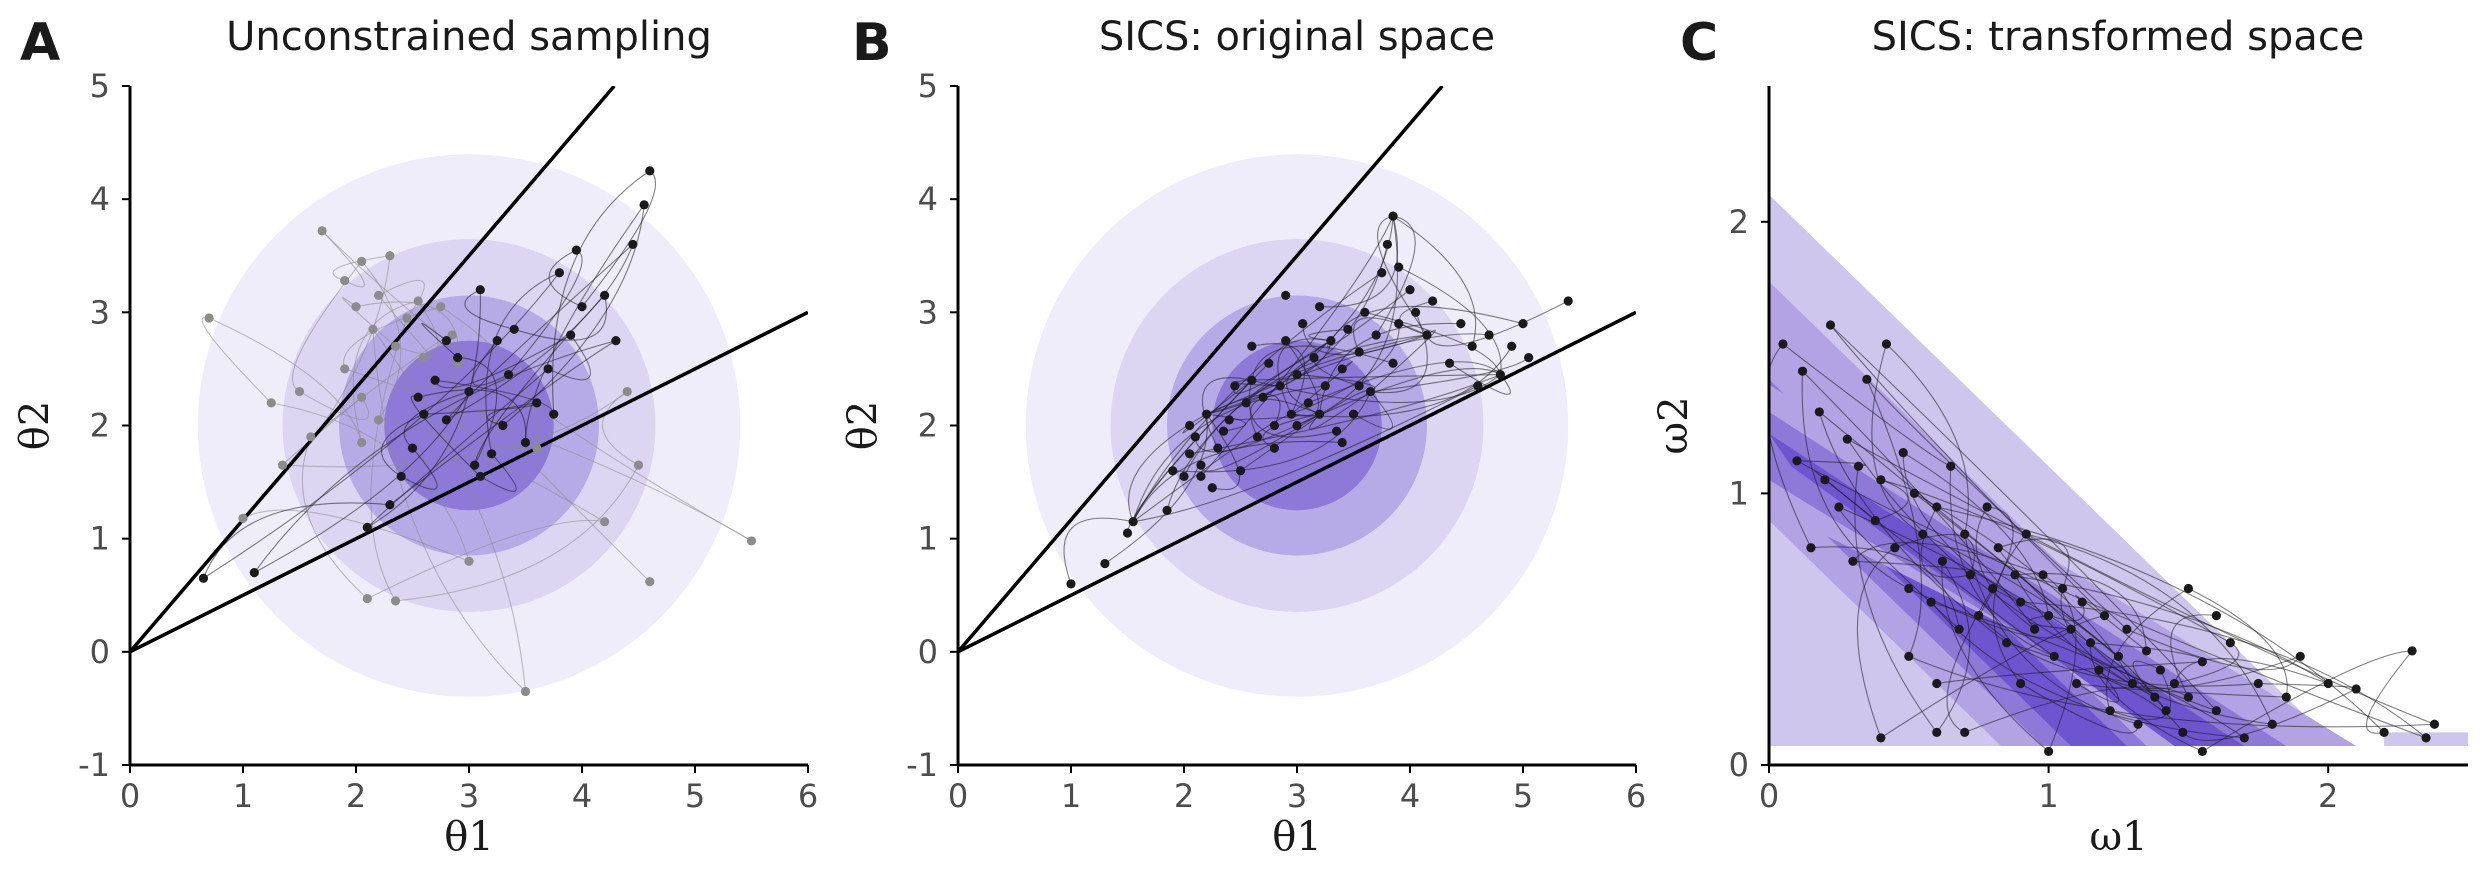  I want to click on x-tick-label: 4, so click(1410, 796).